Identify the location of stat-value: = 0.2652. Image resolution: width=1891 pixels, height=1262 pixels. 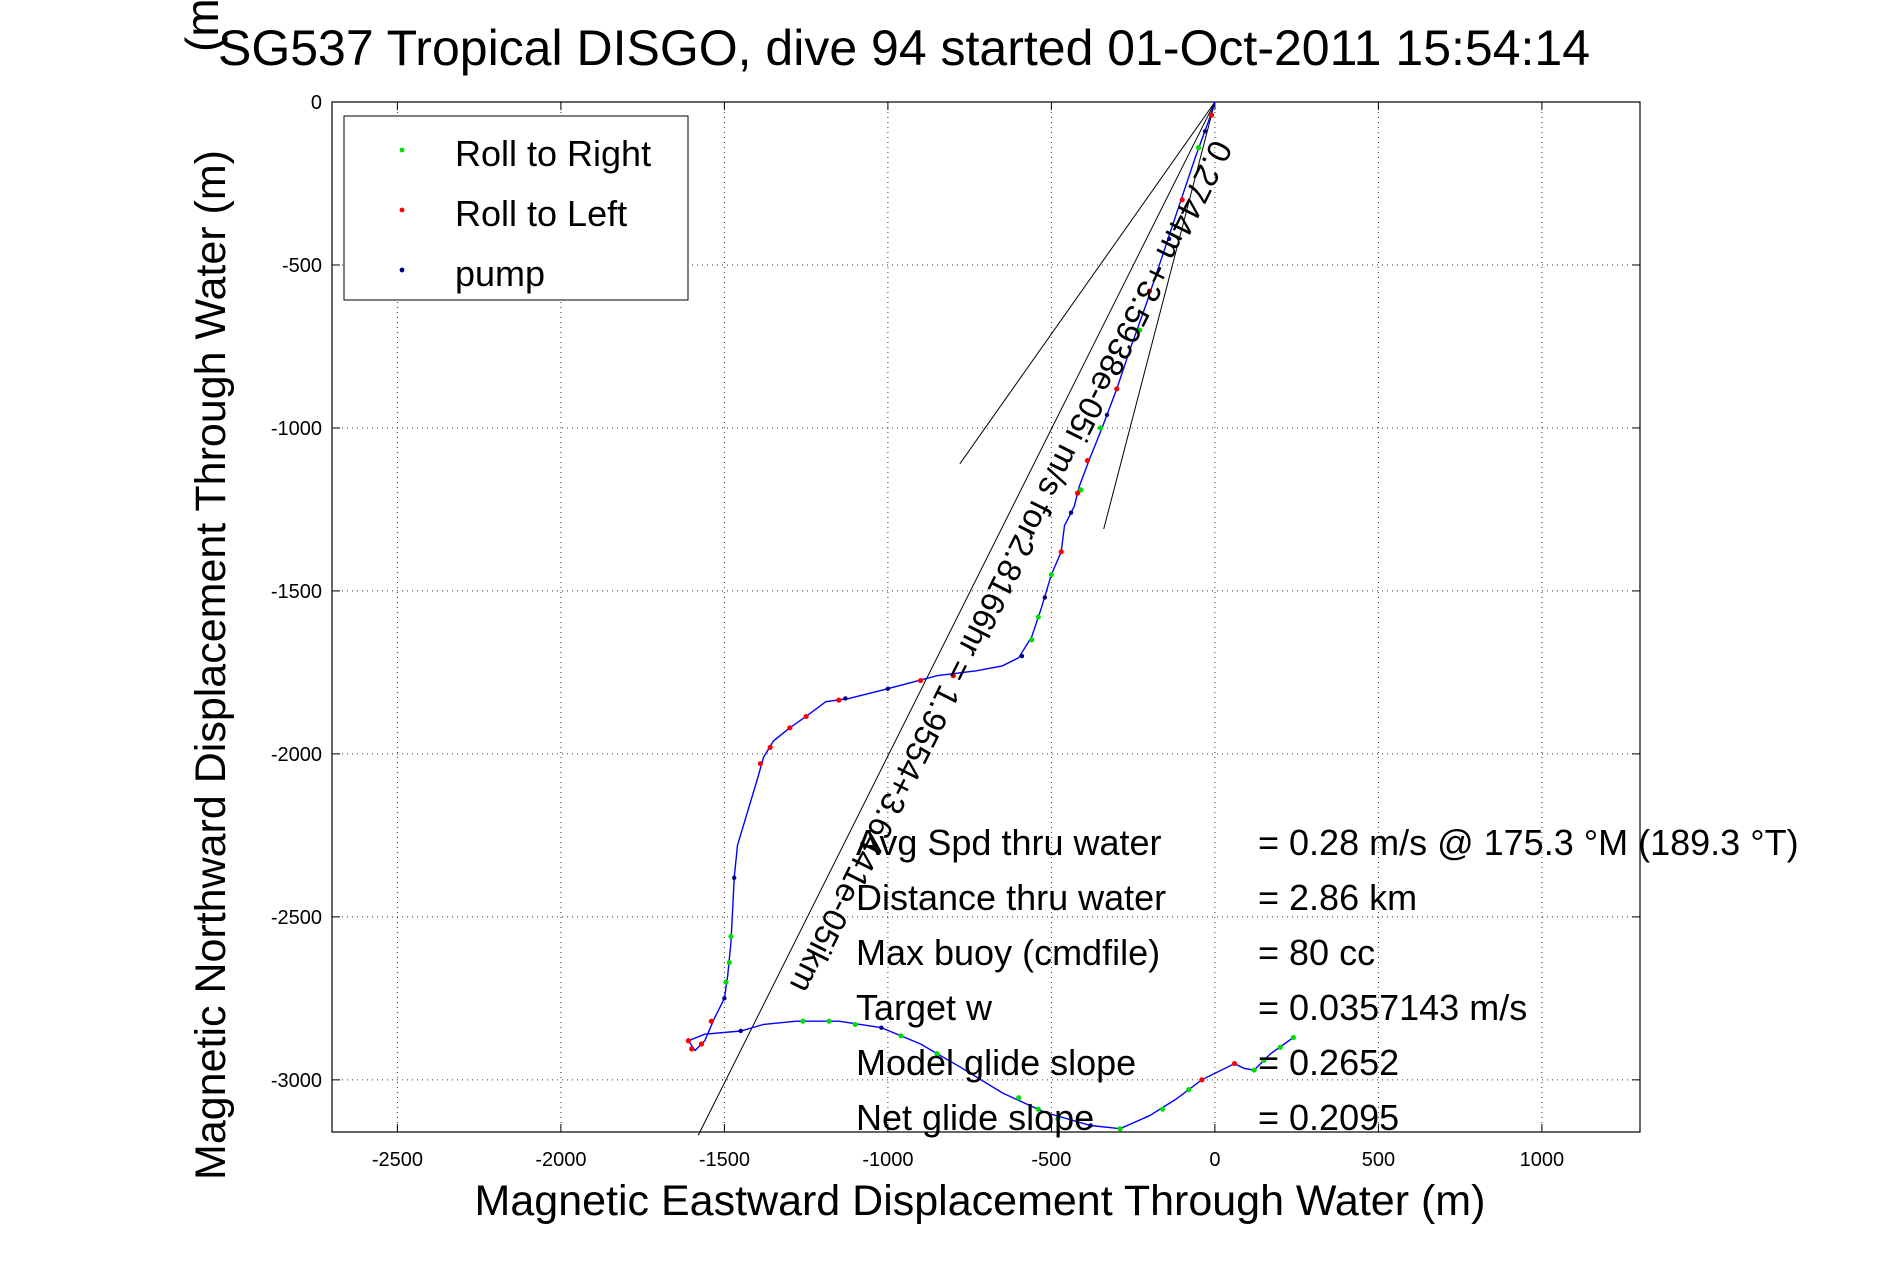
(1328, 1062).